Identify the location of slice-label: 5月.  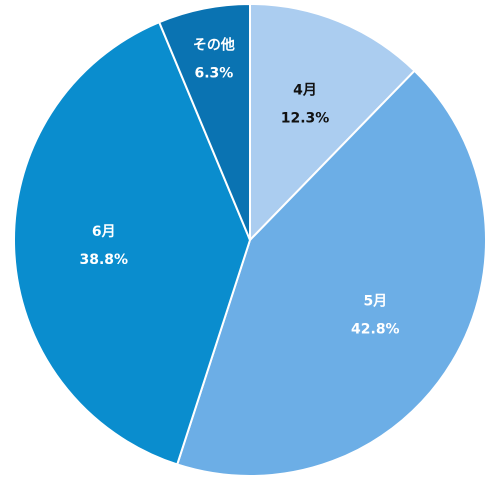
(375, 302).